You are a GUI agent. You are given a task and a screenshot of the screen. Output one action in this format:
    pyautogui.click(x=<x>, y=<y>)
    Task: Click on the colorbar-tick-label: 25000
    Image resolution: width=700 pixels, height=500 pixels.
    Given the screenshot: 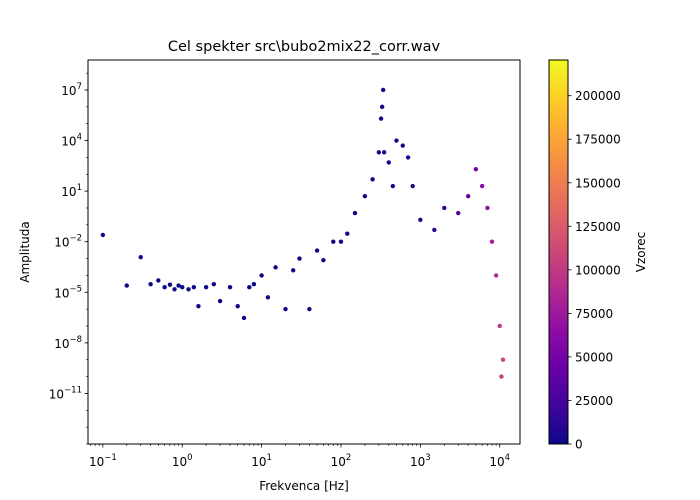 What is the action you would take?
    pyautogui.click(x=594, y=401)
    